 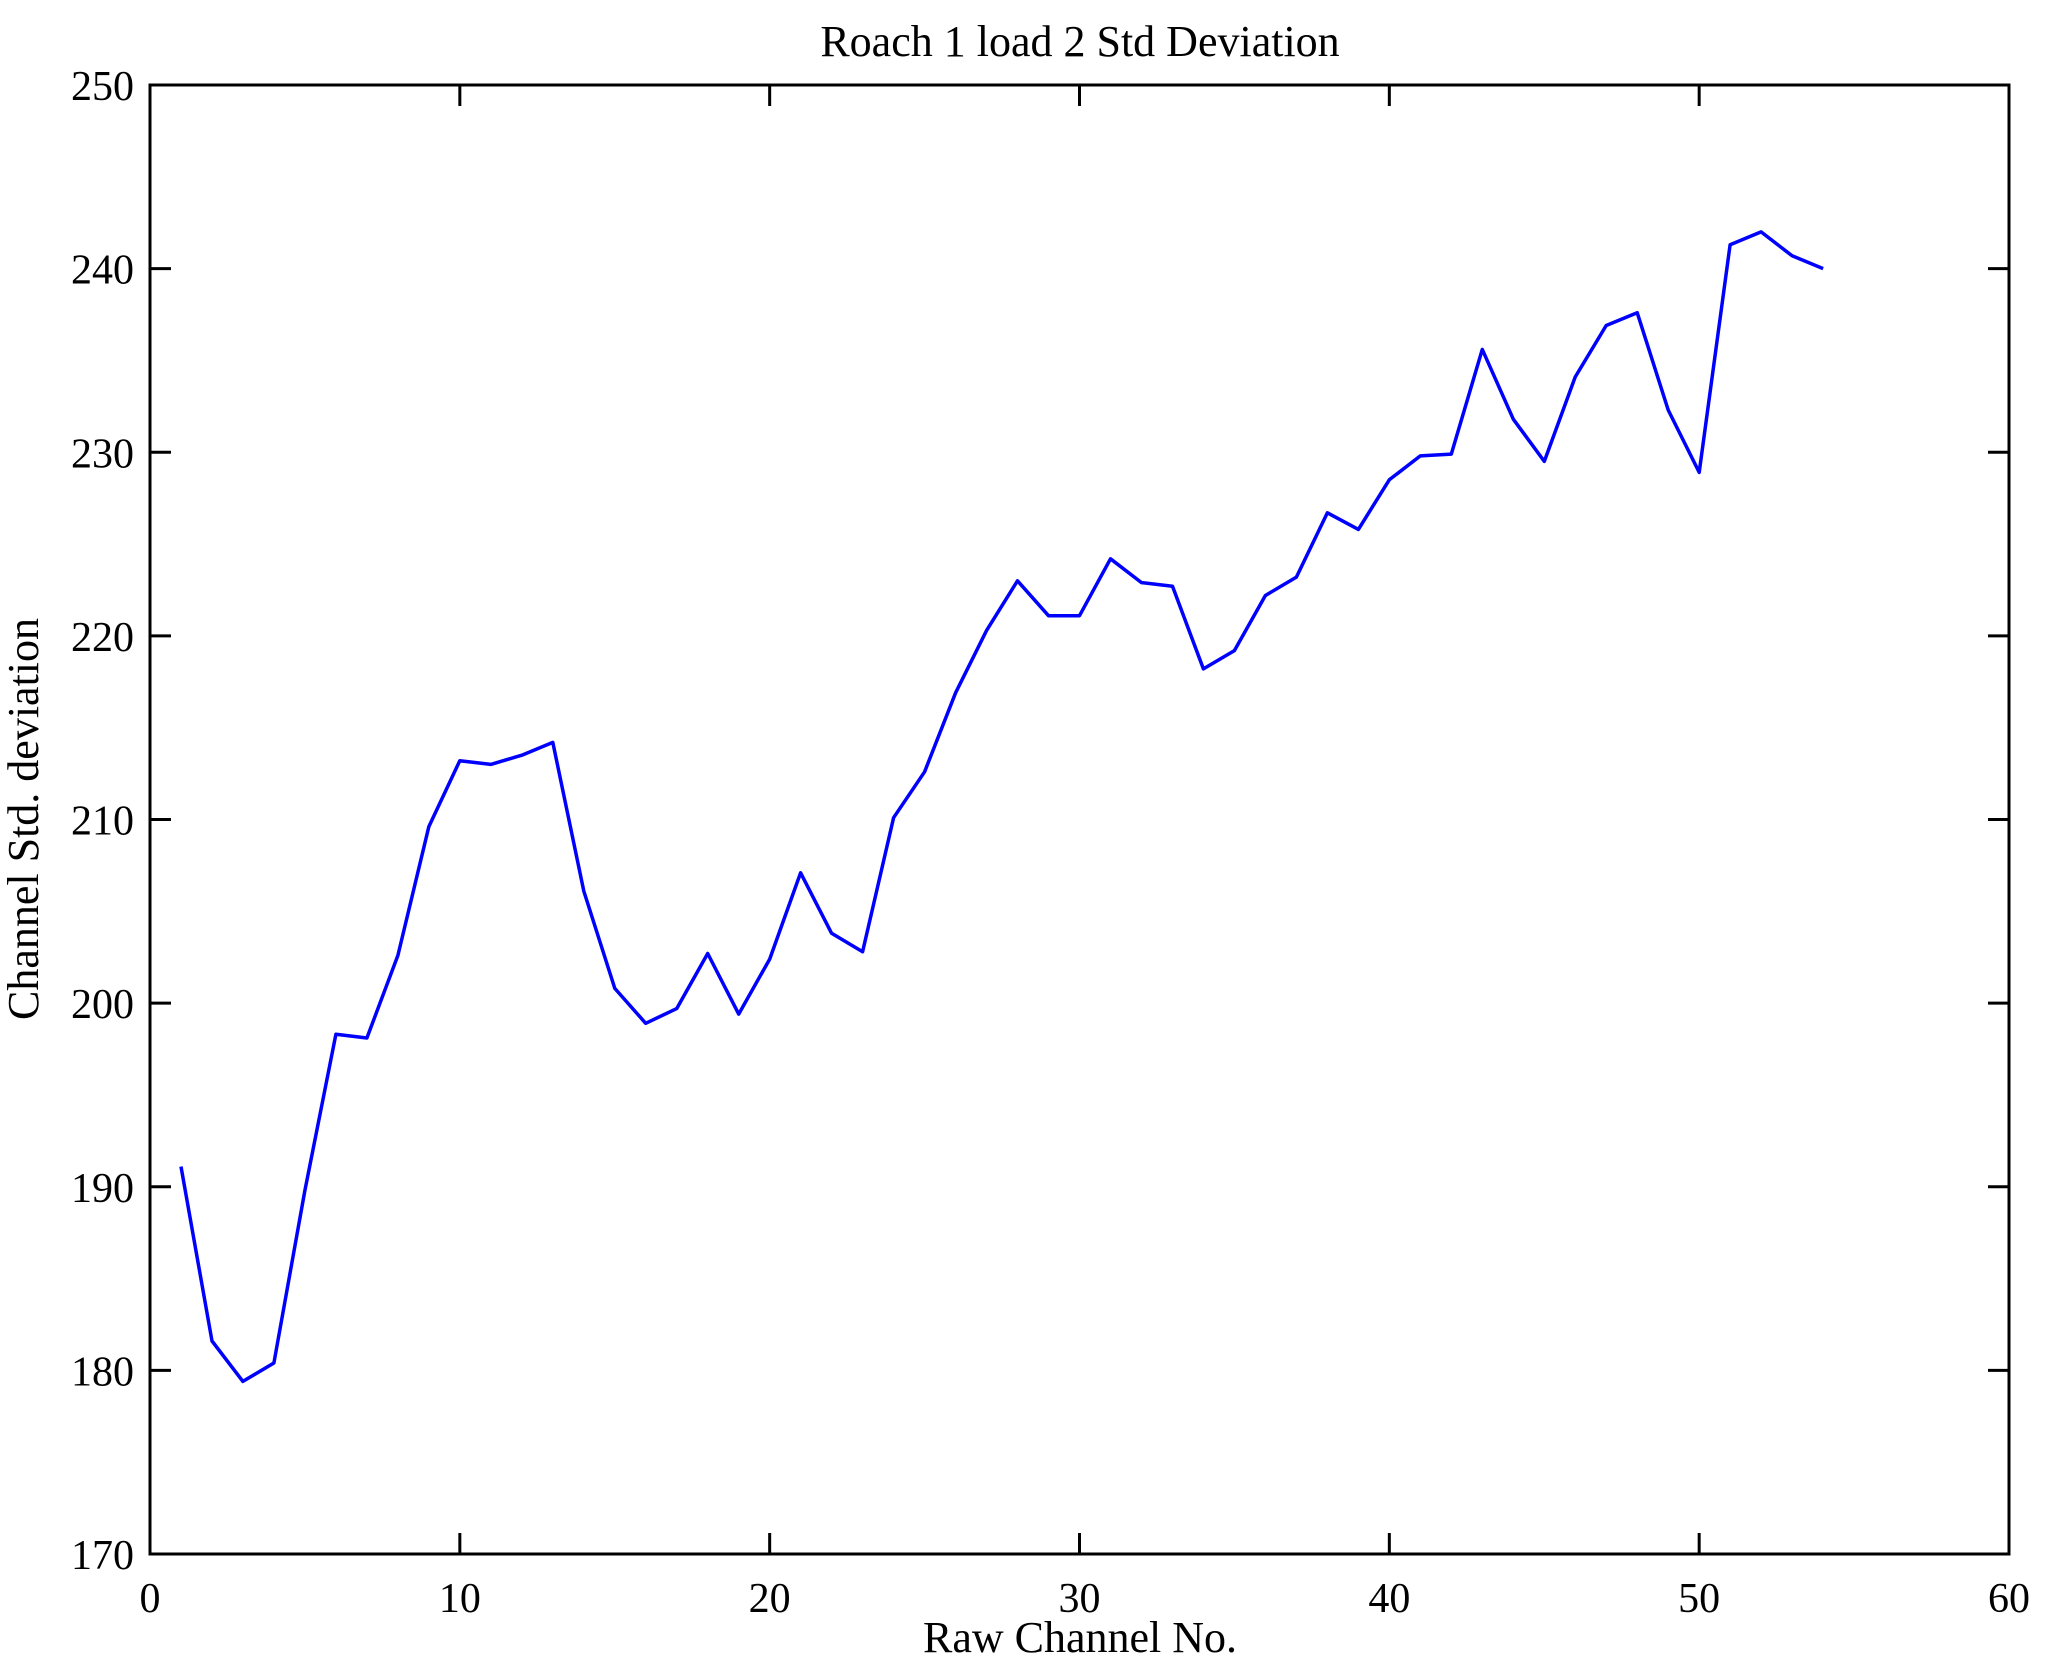 What do you see at coordinates (102, 1556) in the screenshot?
I see `y-tick-label: 170` at bounding box center [102, 1556].